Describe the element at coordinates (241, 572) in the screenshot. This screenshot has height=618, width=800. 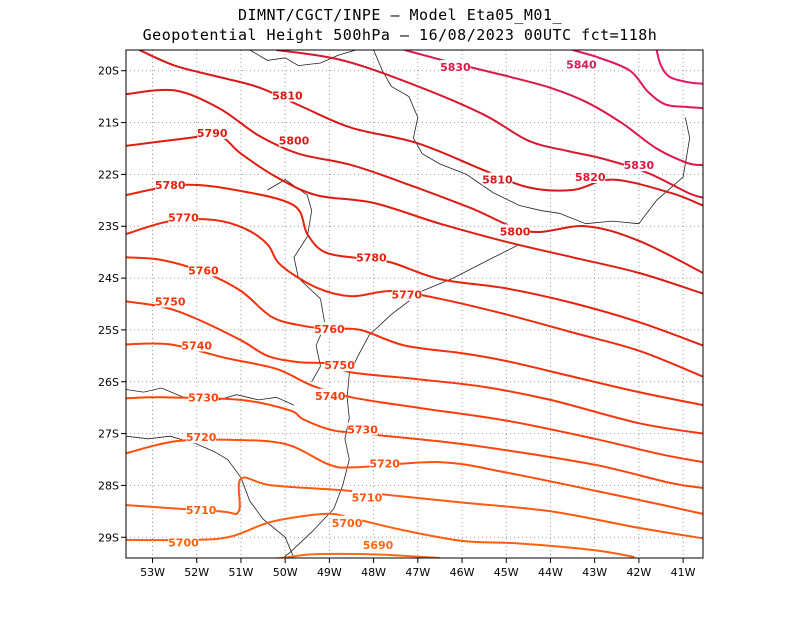
I see `x-tick-label: 51W` at that location.